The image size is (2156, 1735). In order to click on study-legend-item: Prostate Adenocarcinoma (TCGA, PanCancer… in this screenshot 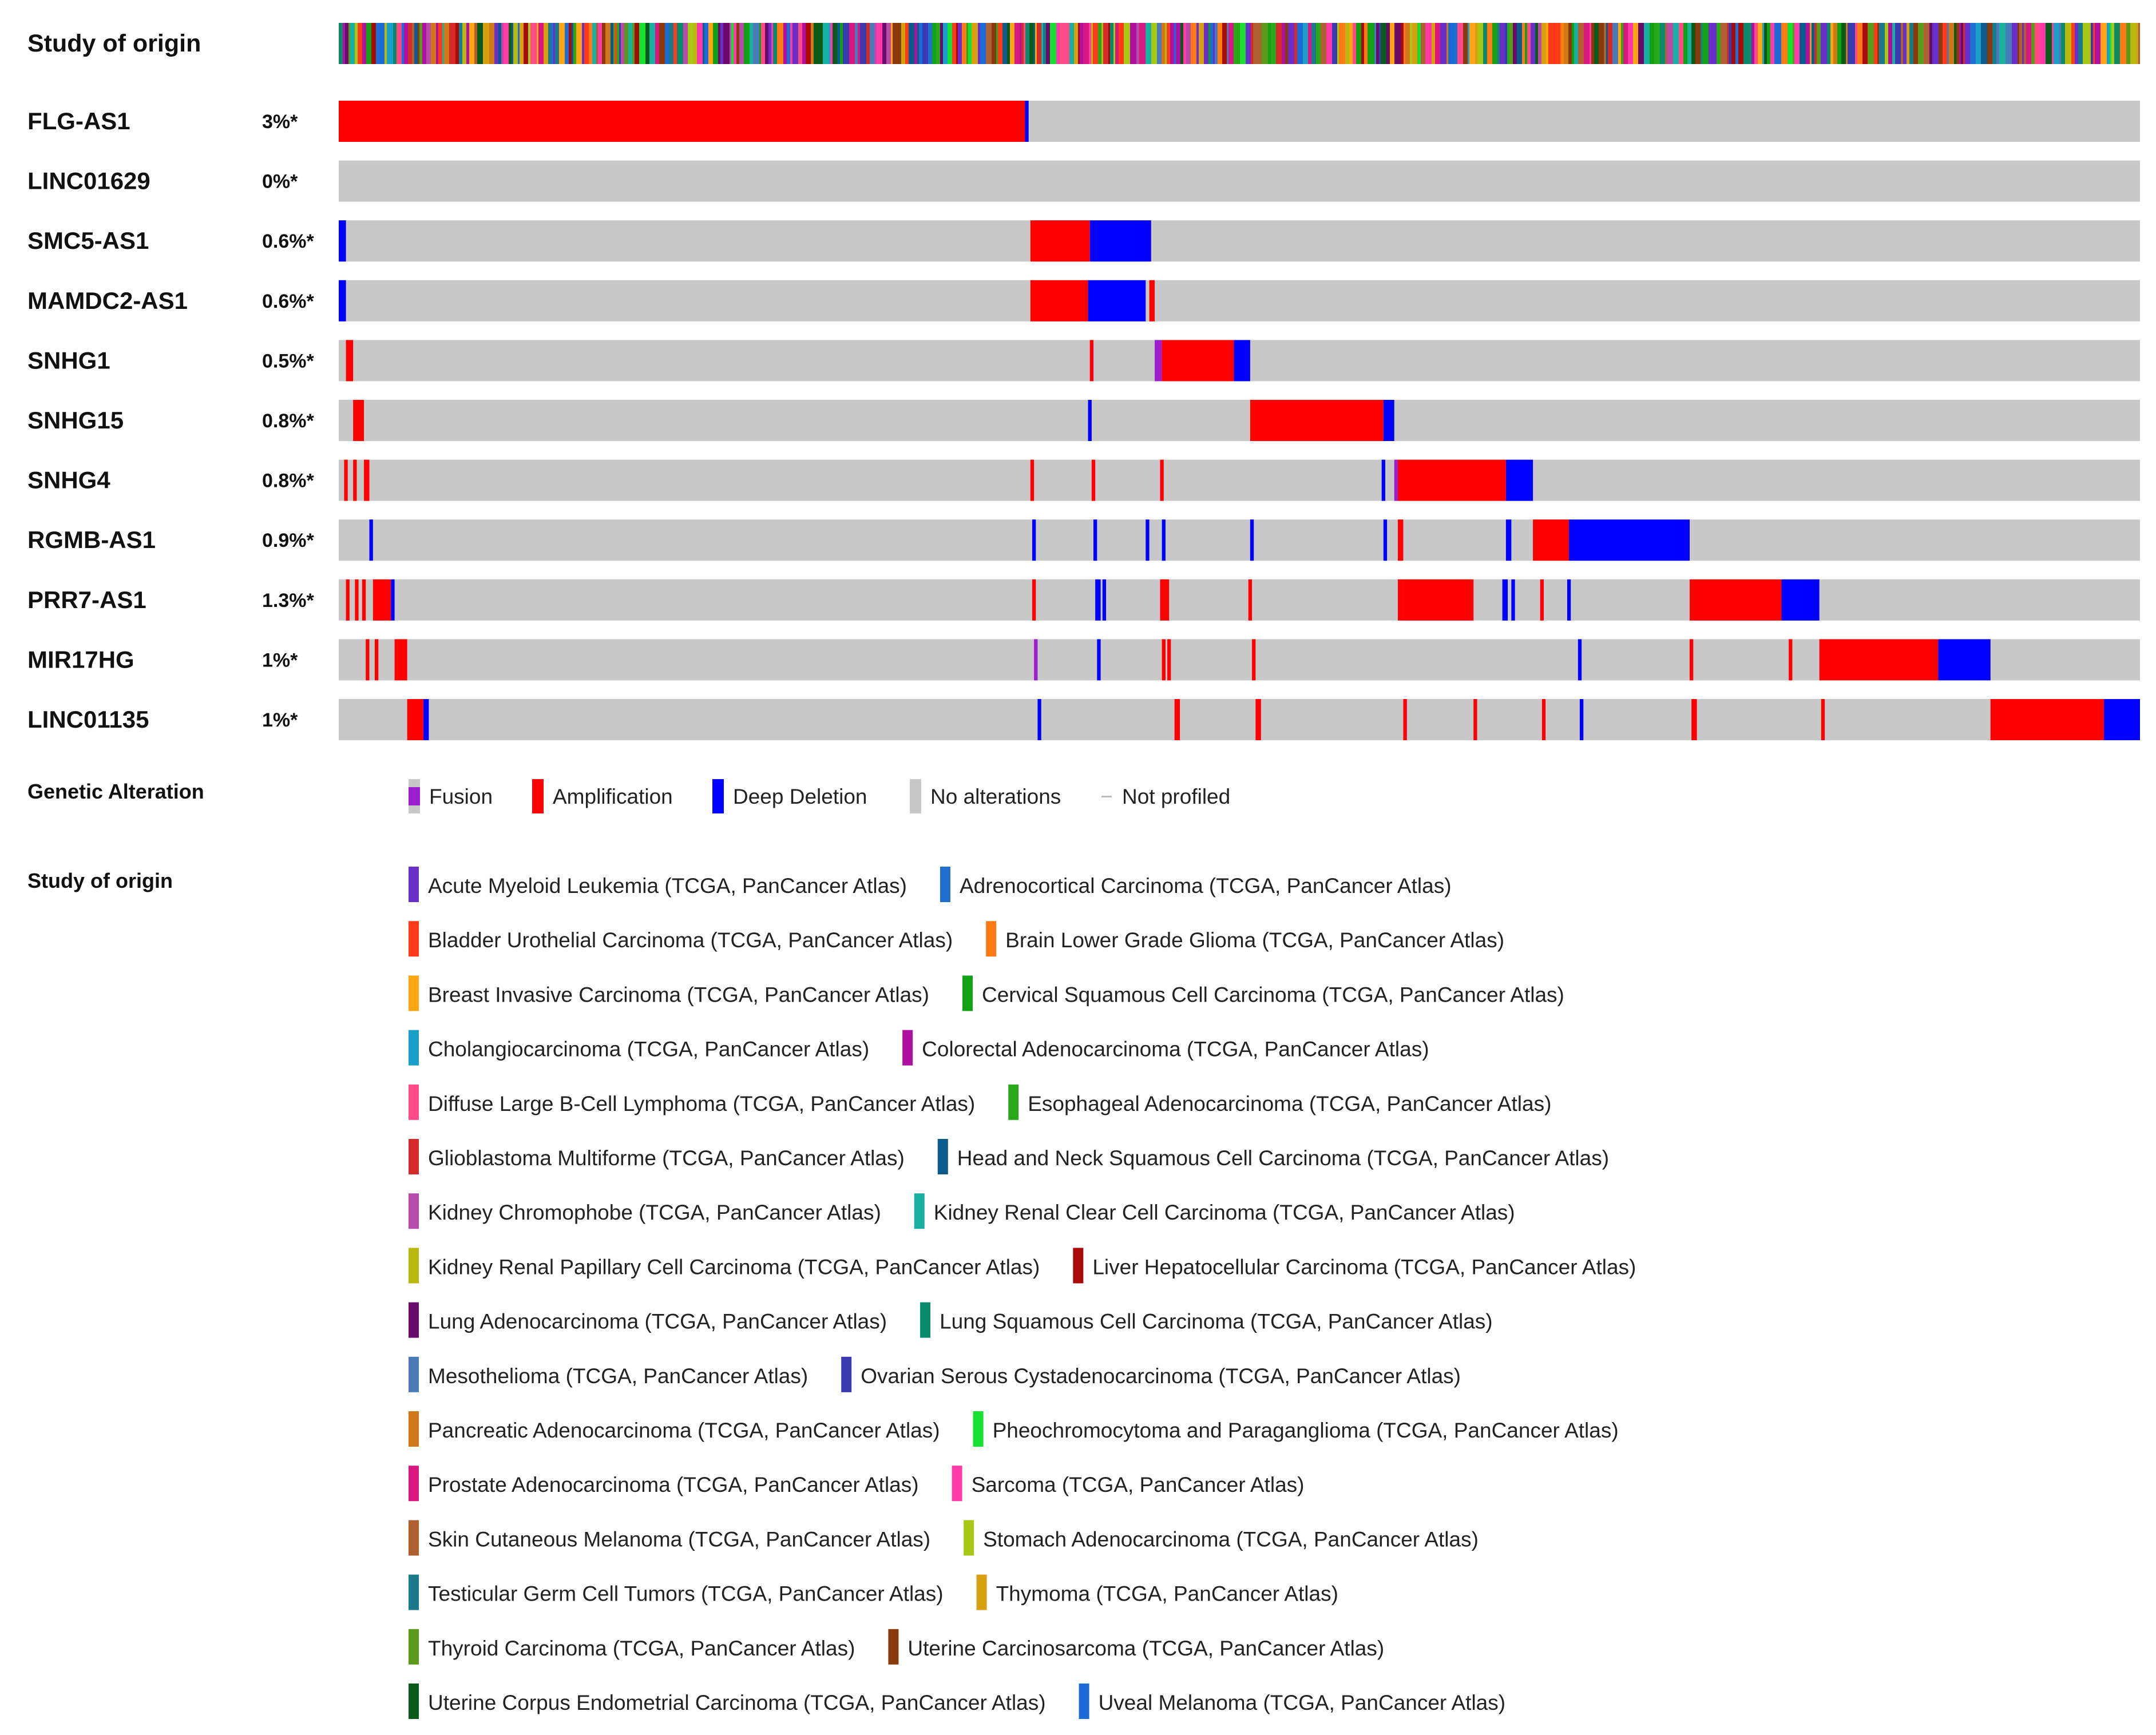, I will do `click(664, 1484)`.